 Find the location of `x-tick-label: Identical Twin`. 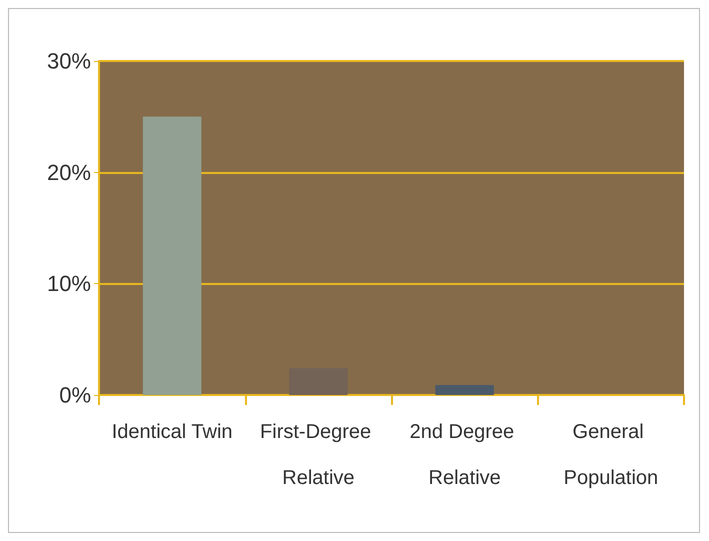

x-tick-label: Identical Twin is located at coordinates (172, 432).